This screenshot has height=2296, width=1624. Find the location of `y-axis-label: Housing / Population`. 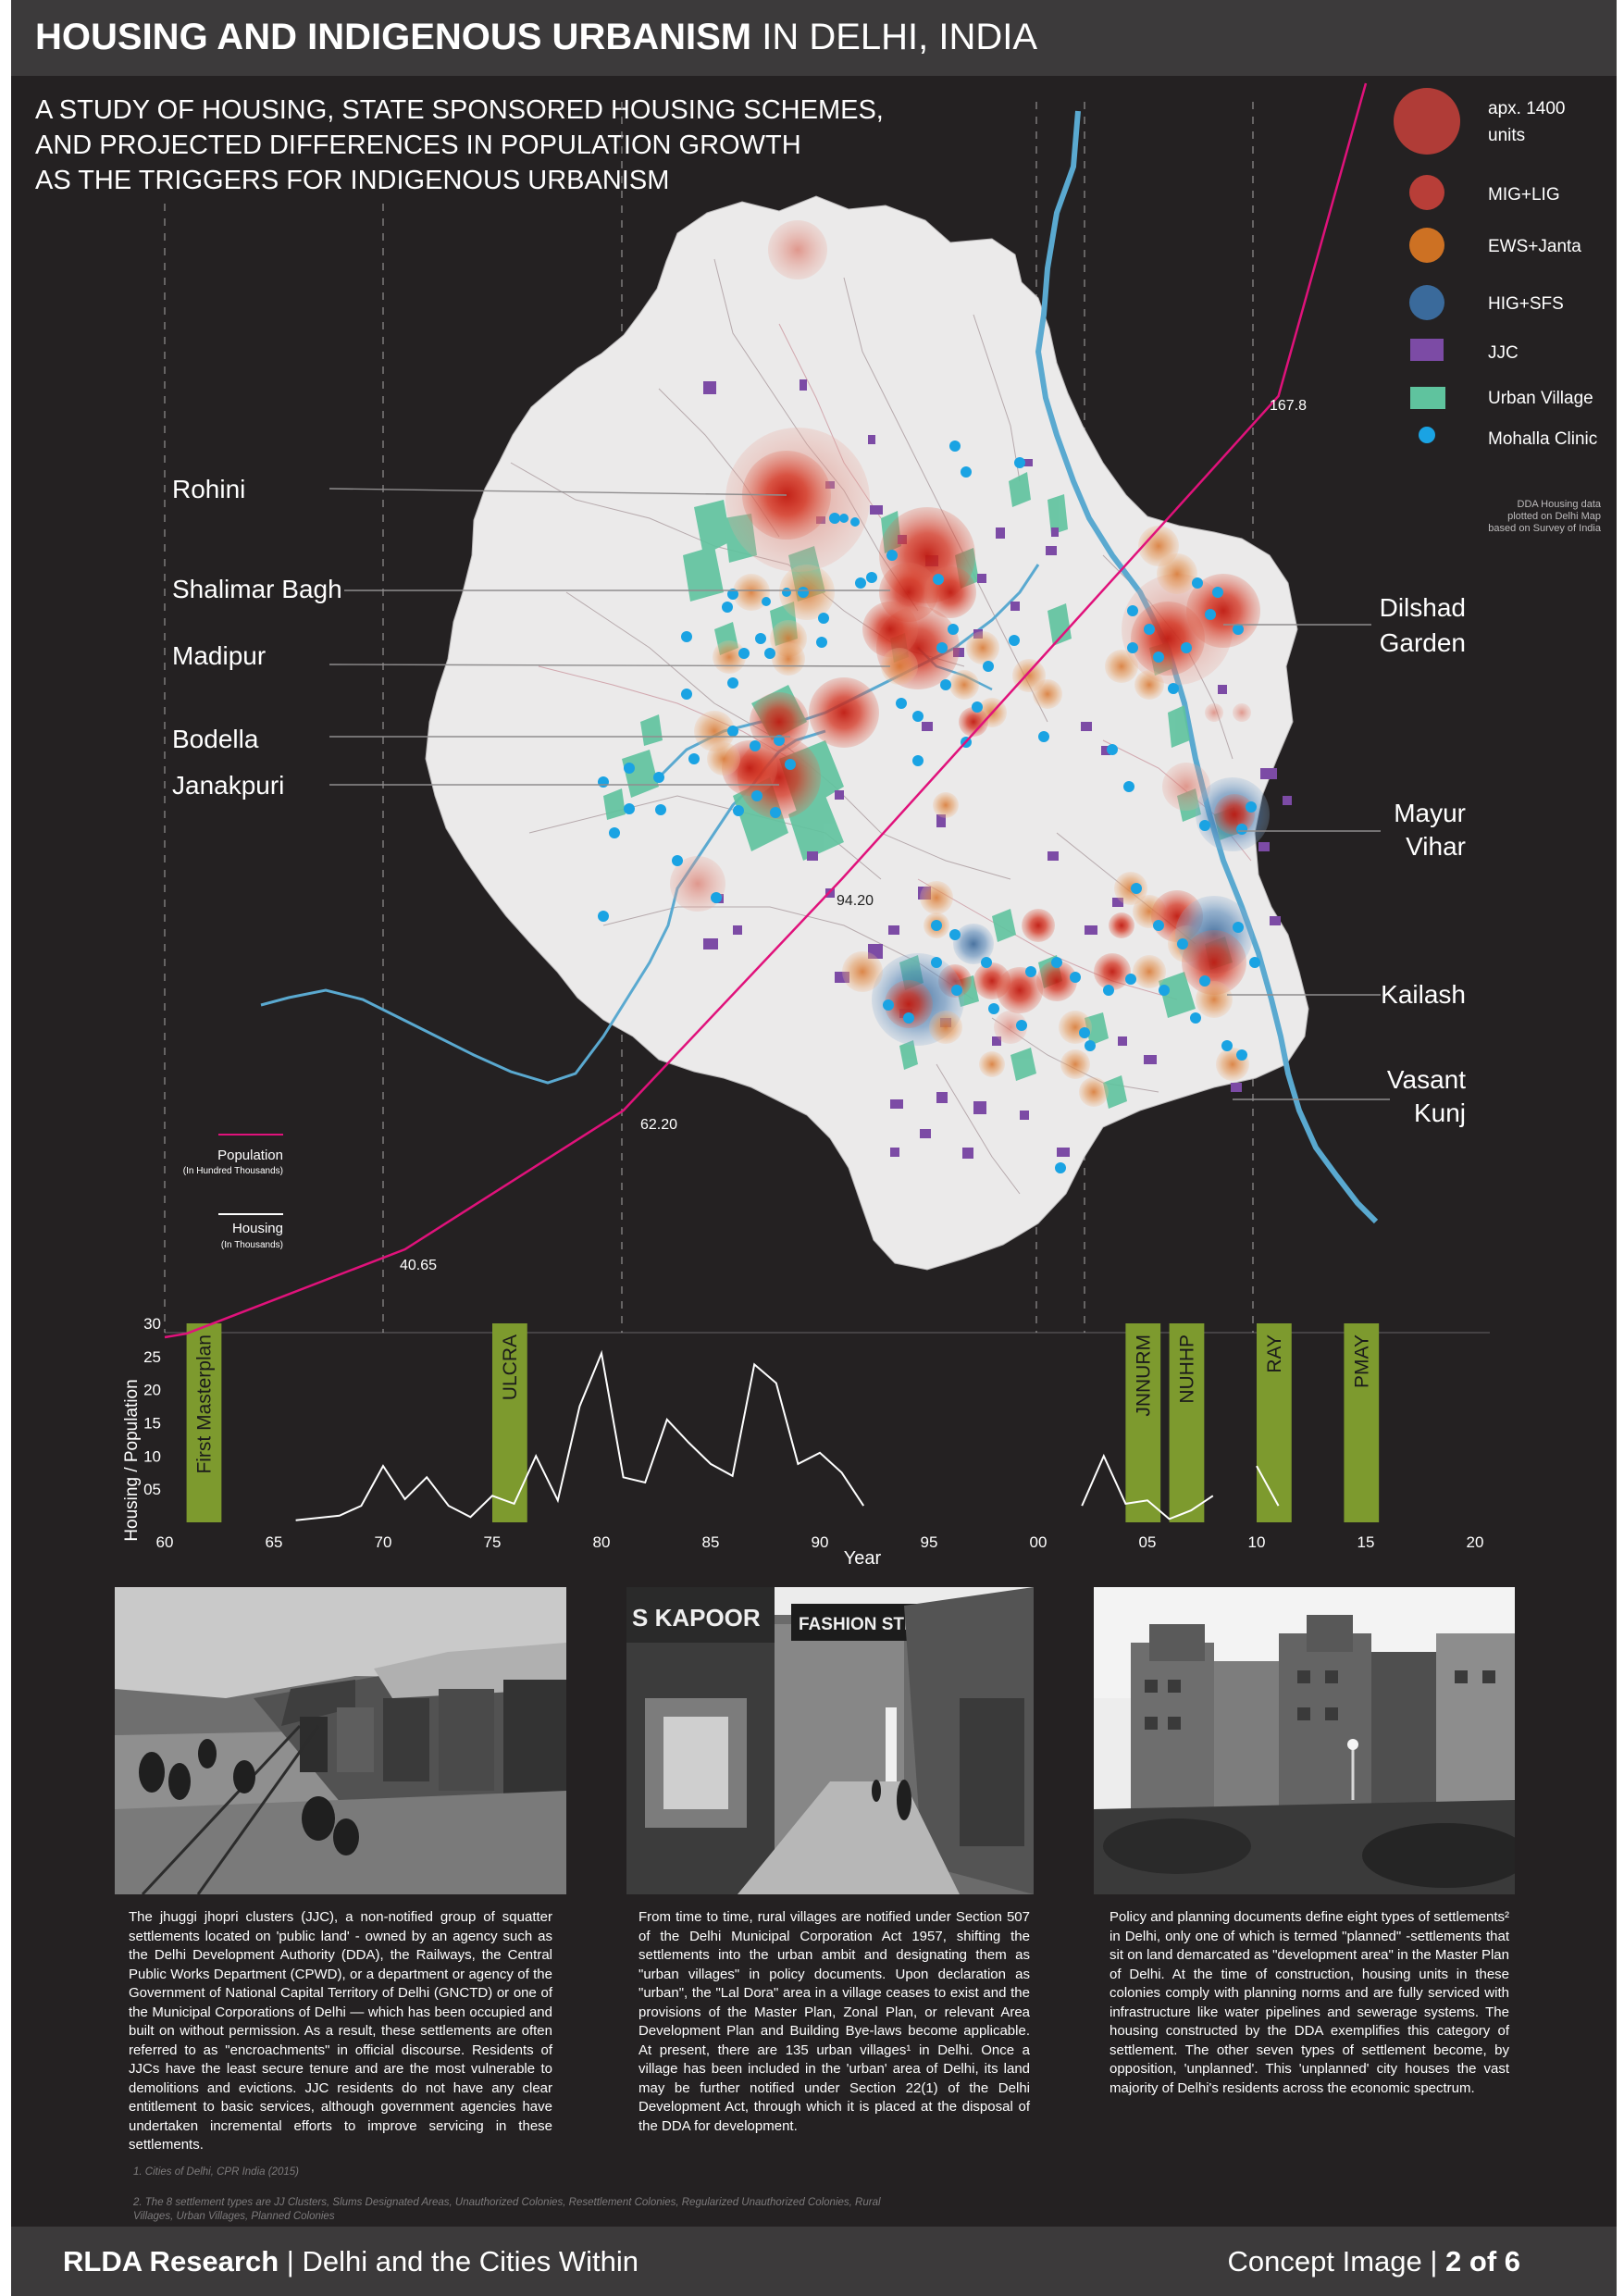

y-axis-label: Housing / Population is located at coordinates (132, 1460).